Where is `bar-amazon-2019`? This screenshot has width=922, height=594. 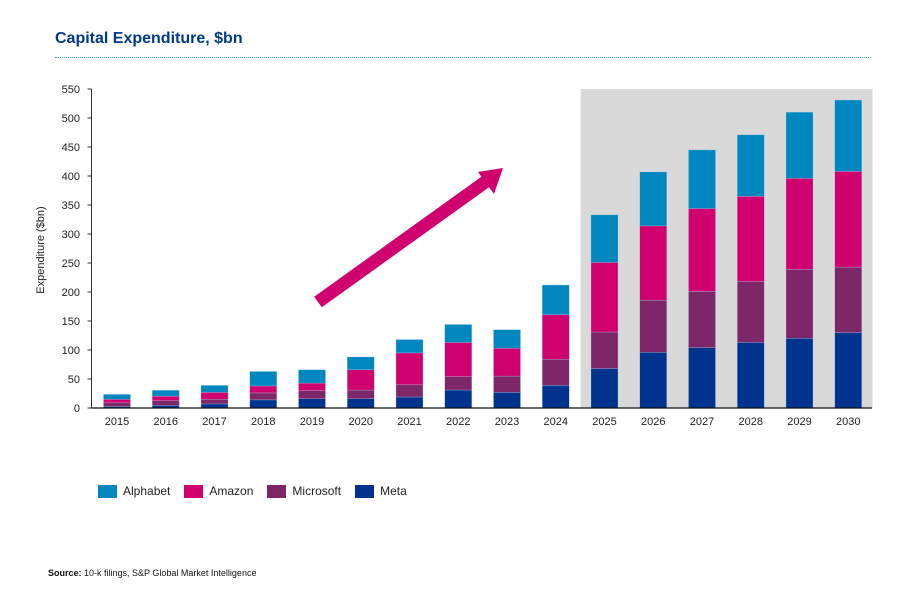 bar-amazon-2019 is located at coordinates (312, 386).